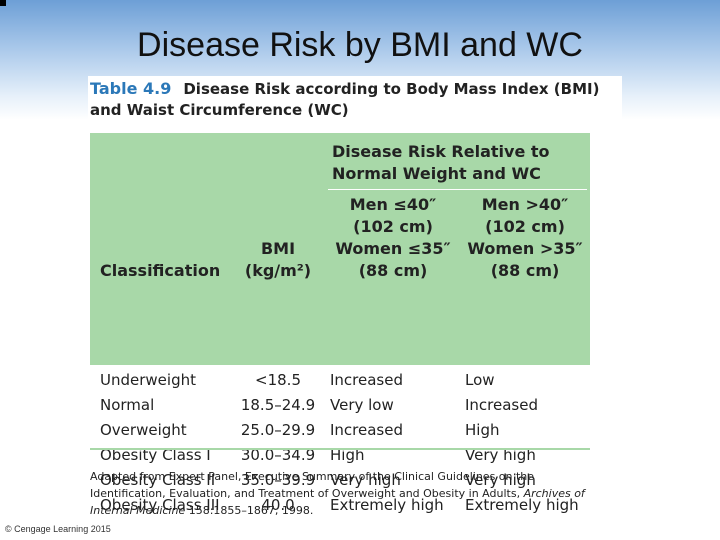  I want to click on header-high-wc: Men >40″ (102 cm) Women >35″ (88 cm), so click(525, 238).